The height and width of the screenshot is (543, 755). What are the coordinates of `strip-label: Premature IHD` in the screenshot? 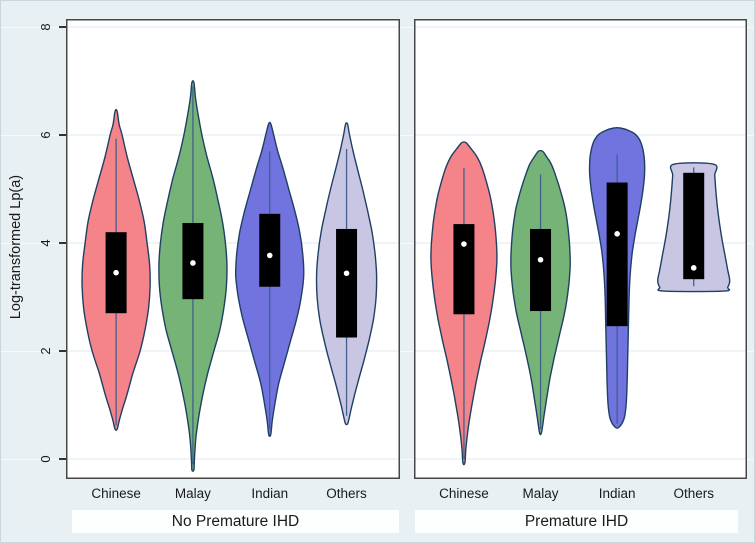 It's located at (576, 521).